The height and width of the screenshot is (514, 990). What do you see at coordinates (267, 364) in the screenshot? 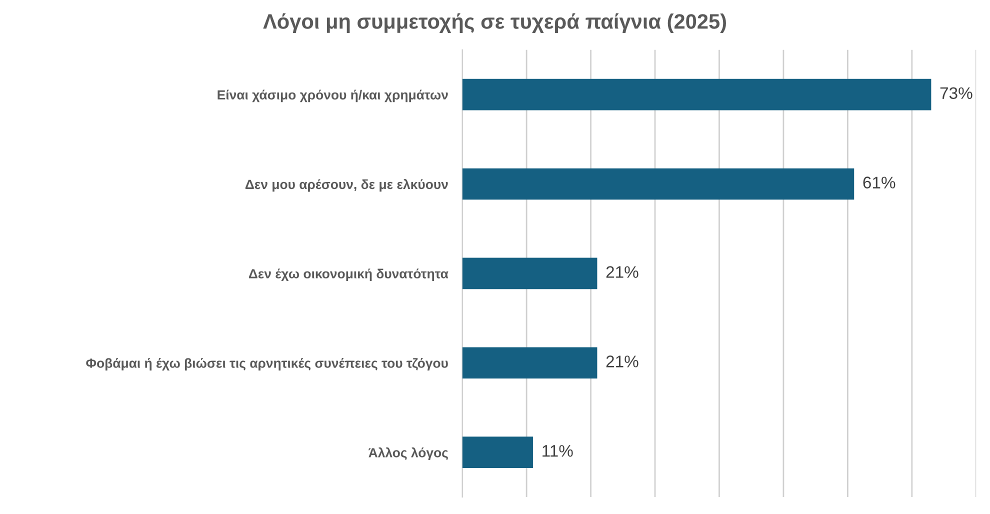
I see `y-tick-label: Φοβάμαι ή έχω βιώσει τις αρνητικές συνέπειες του τζόγου` at bounding box center [267, 364].